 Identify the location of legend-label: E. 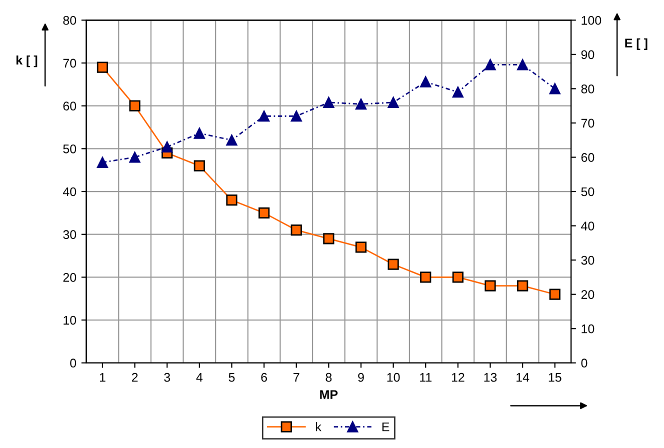
(386, 427).